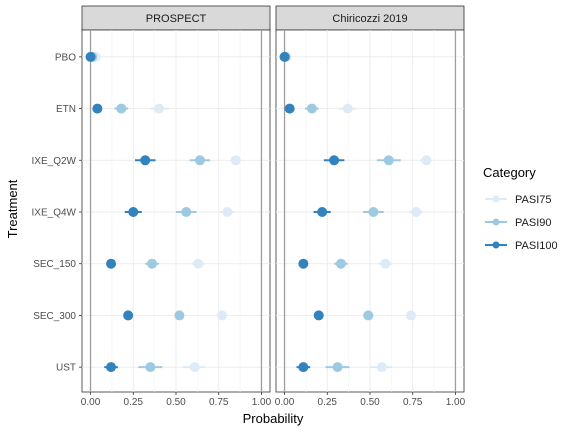  I want to click on y-axis-title: Treatment, so click(12, 208).